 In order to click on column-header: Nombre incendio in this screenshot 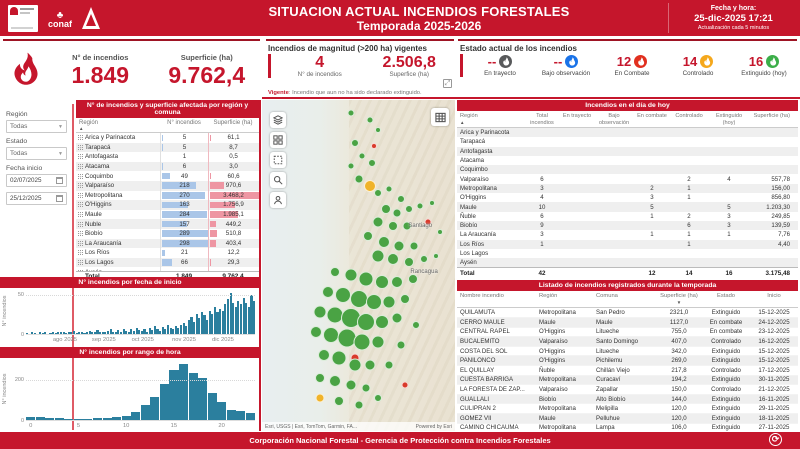, I will do `click(482, 296)`.